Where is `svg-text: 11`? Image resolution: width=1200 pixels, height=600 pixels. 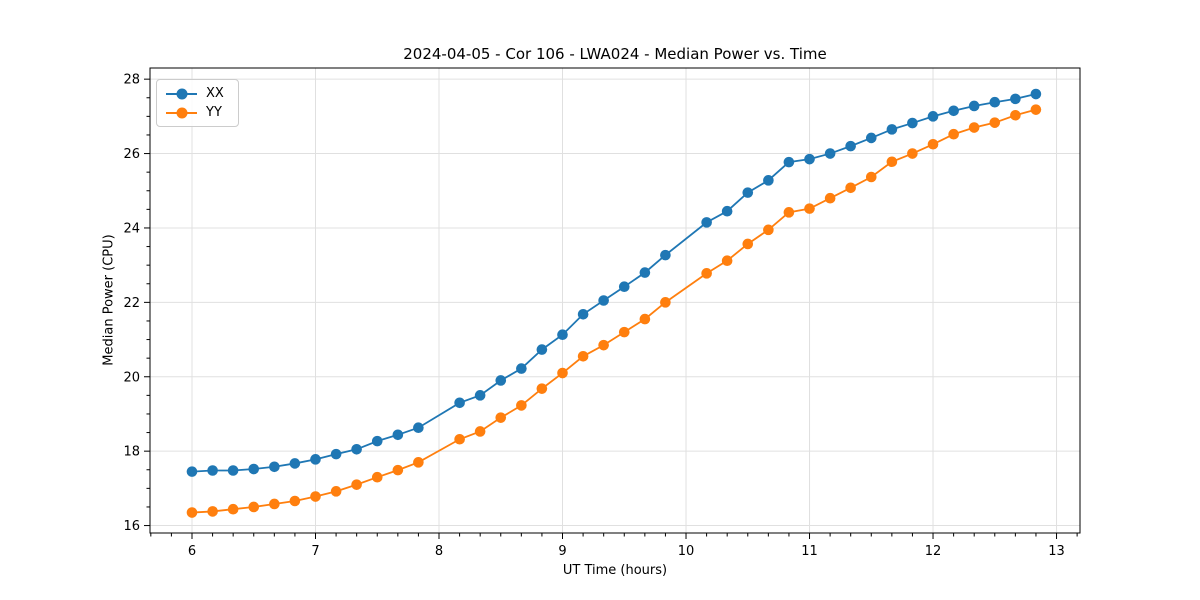 svg-text: 11 is located at coordinates (809, 551).